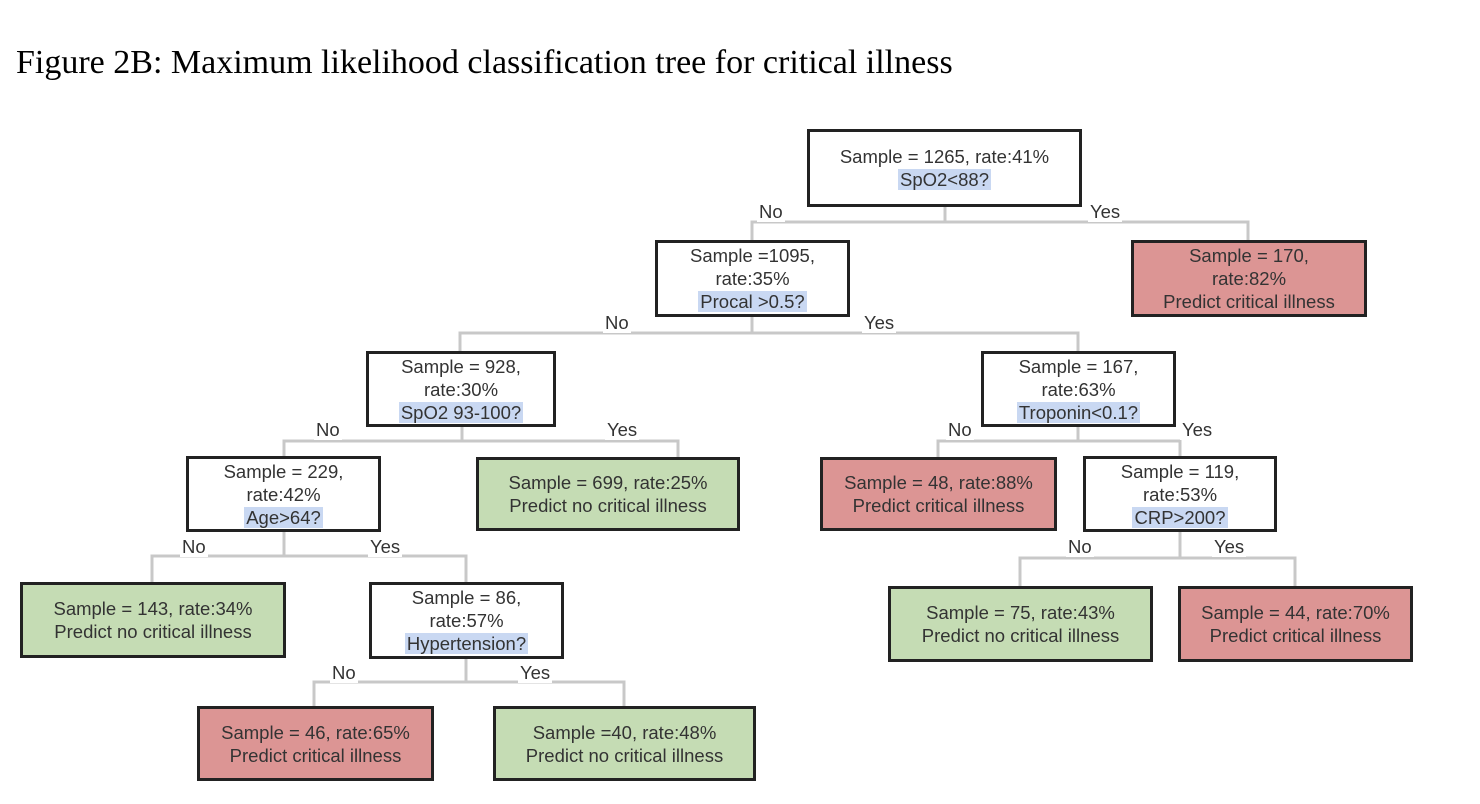  I want to click on node-sample-rate: Sample = 143, rate:34%, so click(153, 608).